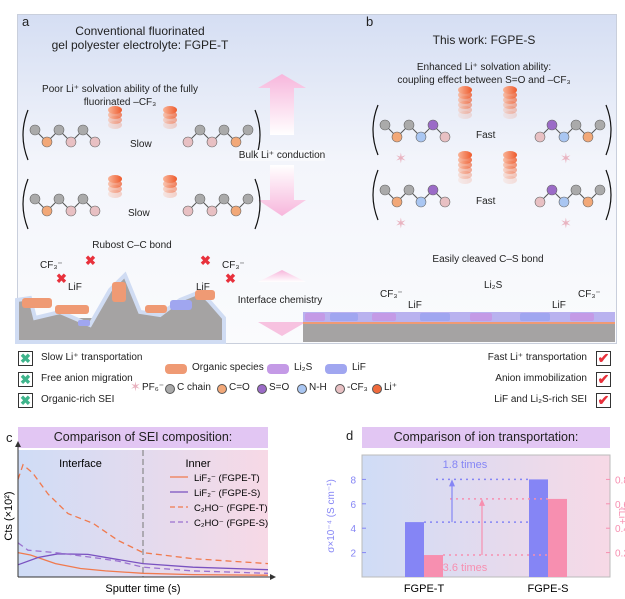 This screenshot has height=599, width=625. I want to click on legend-right-item: Anion immobilization, so click(541, 378).